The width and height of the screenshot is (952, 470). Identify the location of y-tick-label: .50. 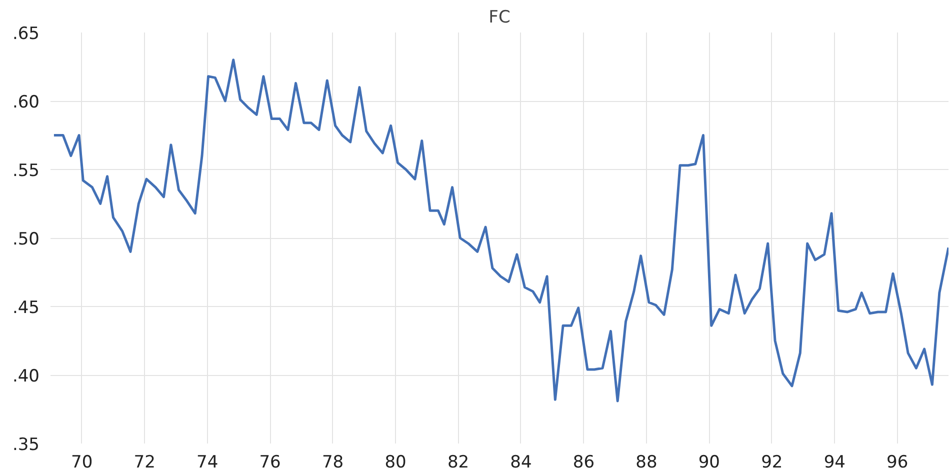
(26, 240).